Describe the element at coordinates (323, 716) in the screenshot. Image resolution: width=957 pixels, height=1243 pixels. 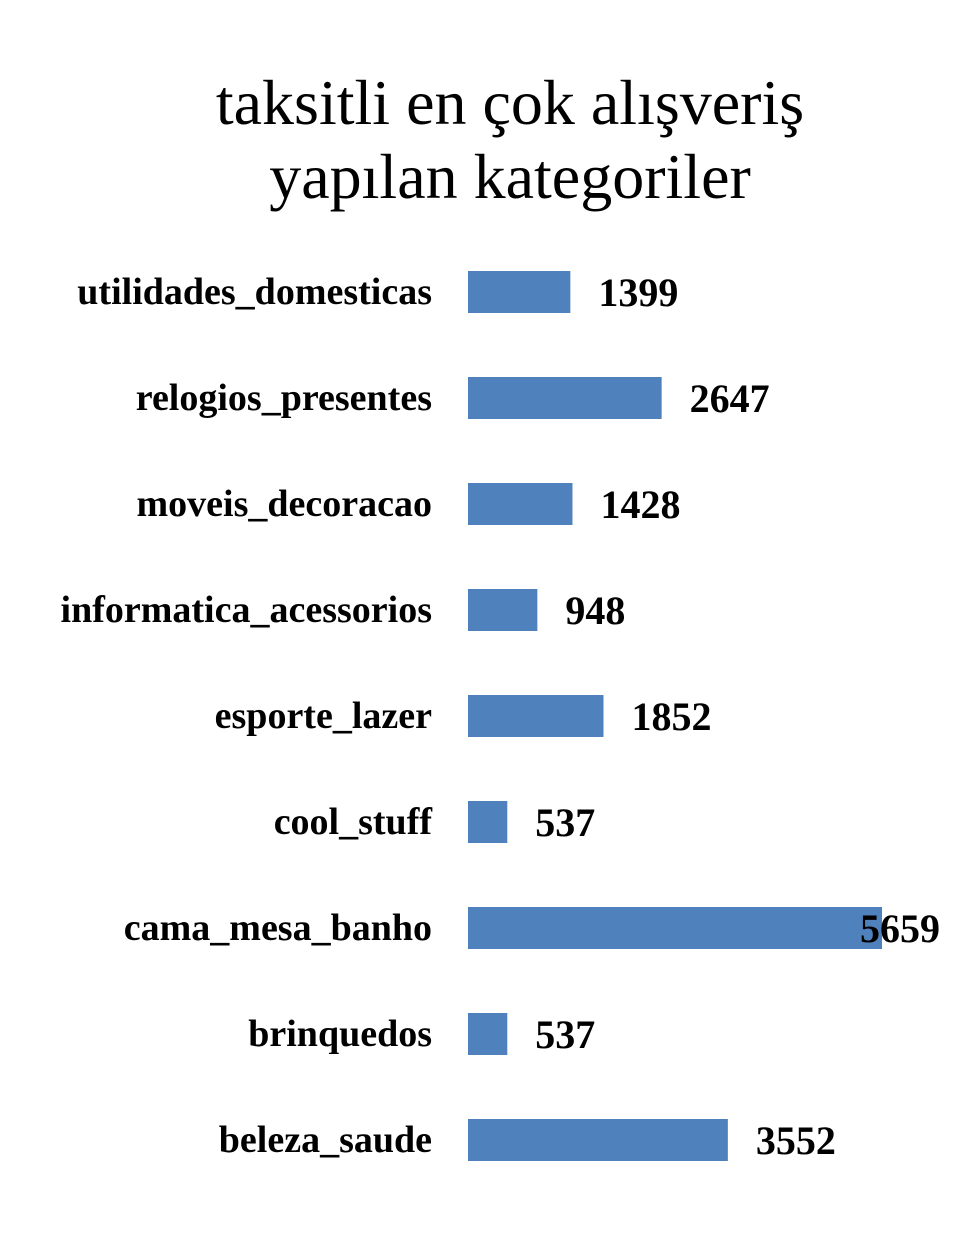
I see `category-label: esporte_lazer` at that location.